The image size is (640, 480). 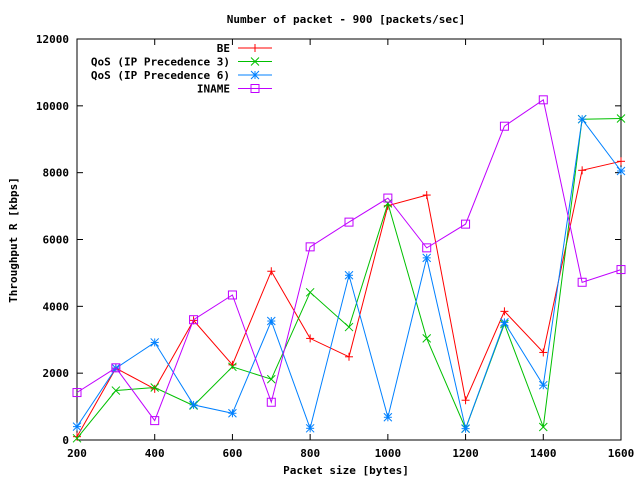 I want to click on y-tick-label: 4000, so click(x=56, y=306).